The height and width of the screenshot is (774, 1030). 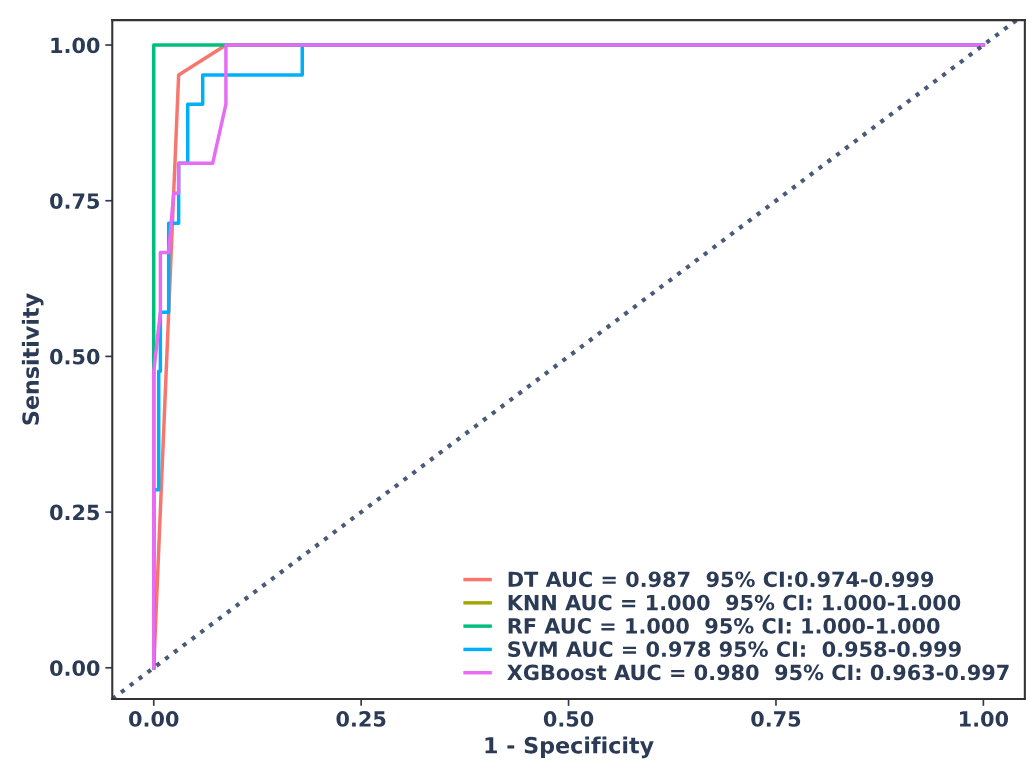 What do you see at coordinates (75, 356) in the screenshot?
I see `y-tick-label: 0.50` at bounding box center [75, 356].